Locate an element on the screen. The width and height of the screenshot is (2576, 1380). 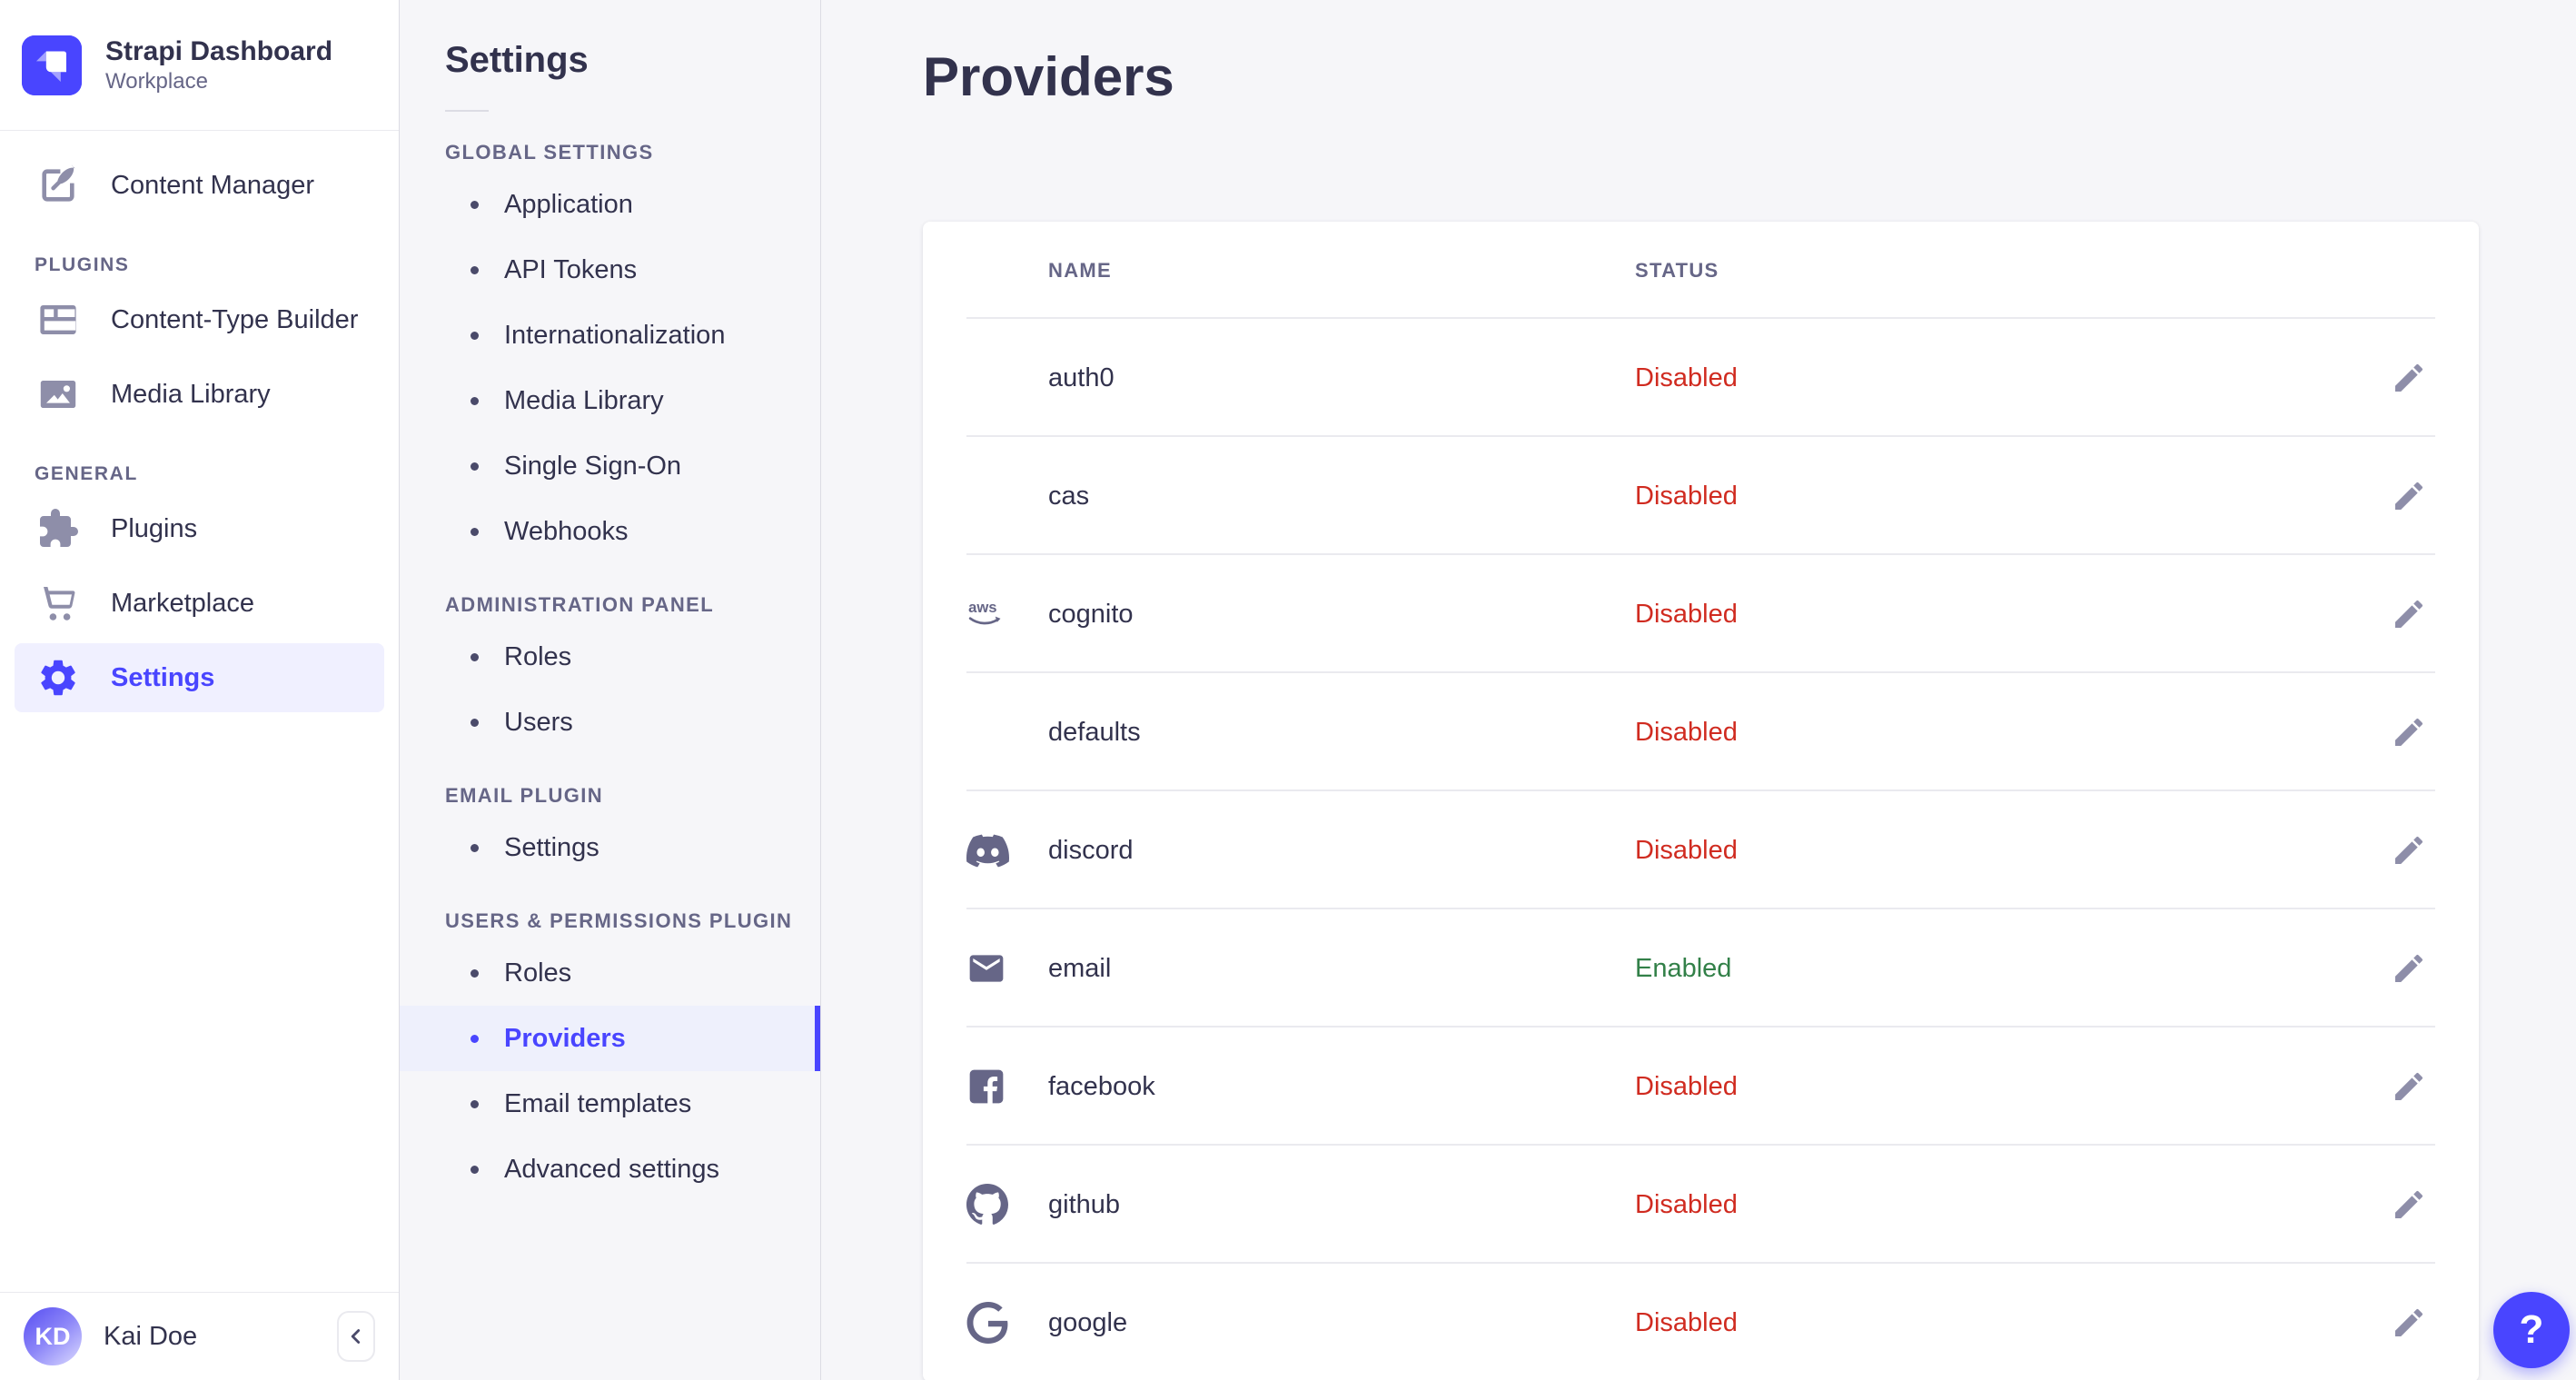
subnav-item-label: Media Library is located at coordinates (584, 400).